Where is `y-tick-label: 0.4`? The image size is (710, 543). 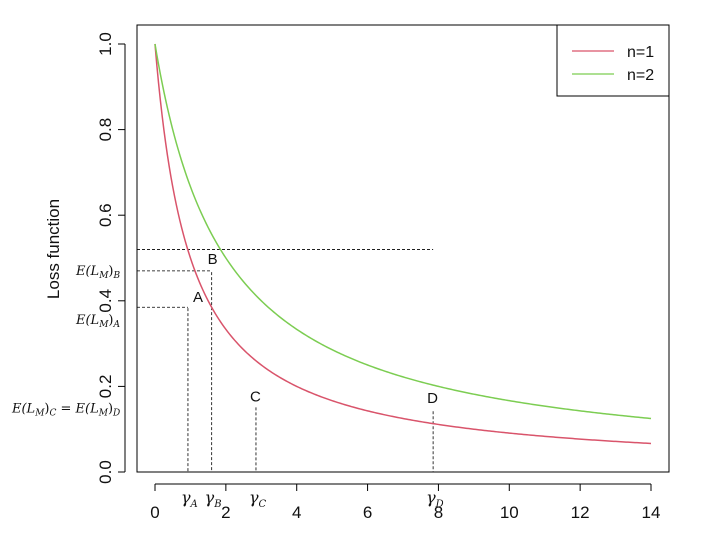
y-tick-label: 0.4 is located at coordinates (105, 301).